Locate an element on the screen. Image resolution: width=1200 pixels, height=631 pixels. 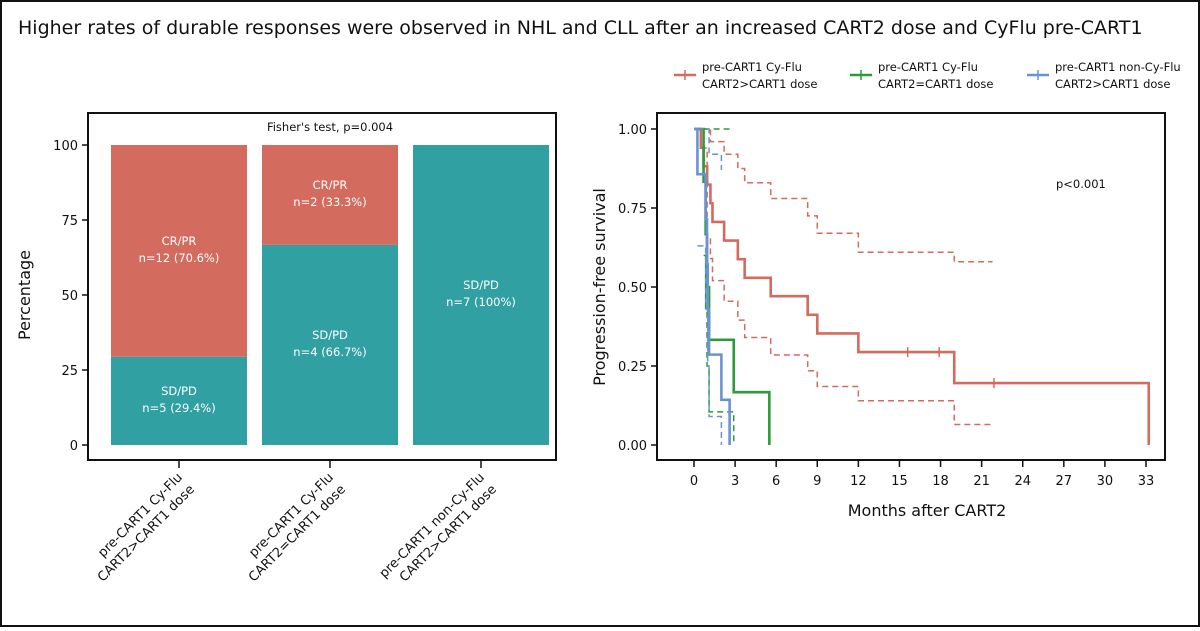
x-tick-label: 33 is located at coordinates (1146, 481).